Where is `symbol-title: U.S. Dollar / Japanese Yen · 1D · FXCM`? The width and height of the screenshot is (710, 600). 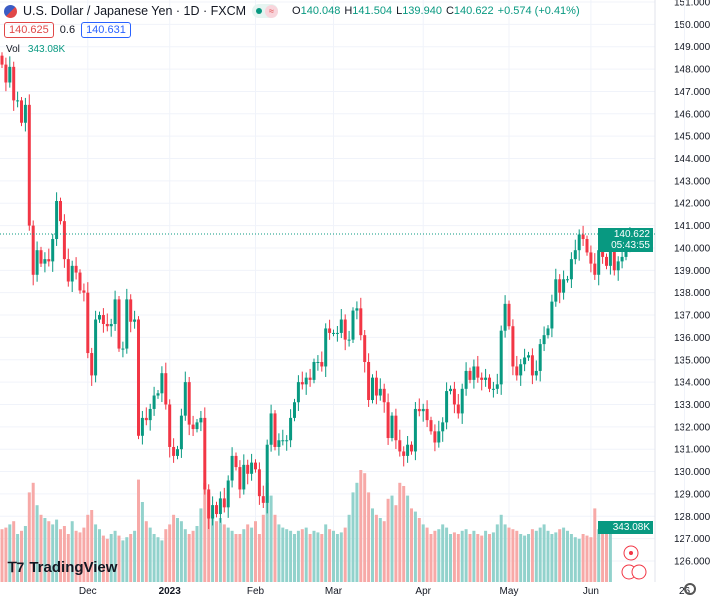
symbol-title: U.S. Dollar / Japanese Yen · 1D · FXCM is located at coordinates (135, 11).